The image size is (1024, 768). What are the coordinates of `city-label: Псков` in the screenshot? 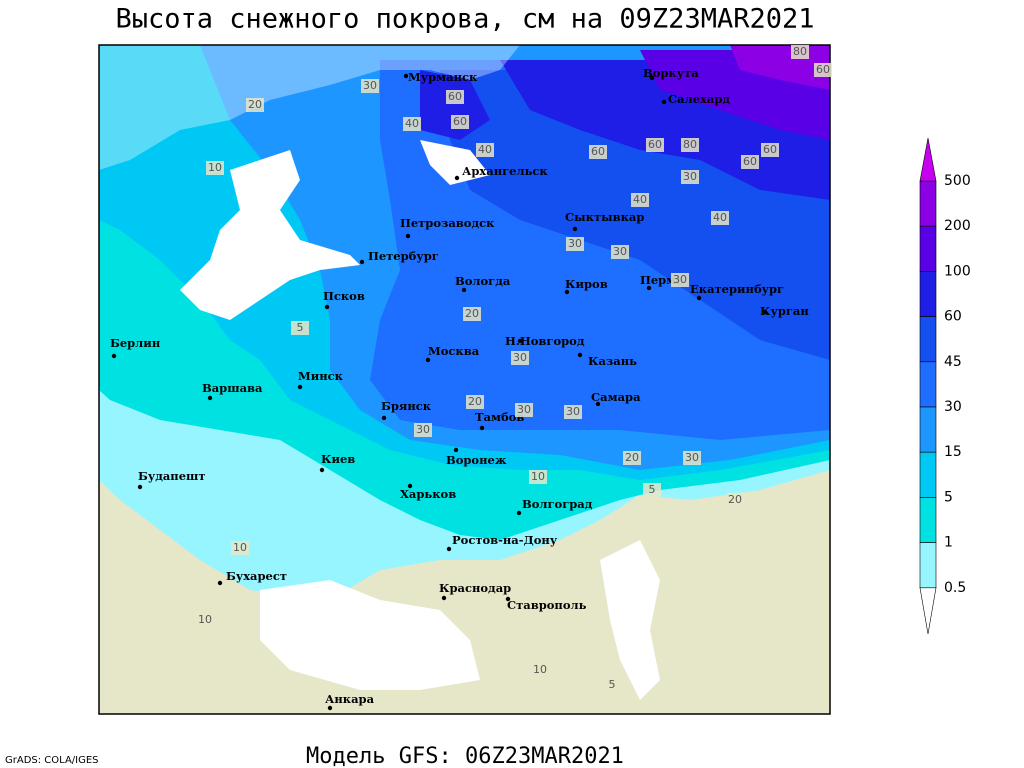 It's located at (344, 296).